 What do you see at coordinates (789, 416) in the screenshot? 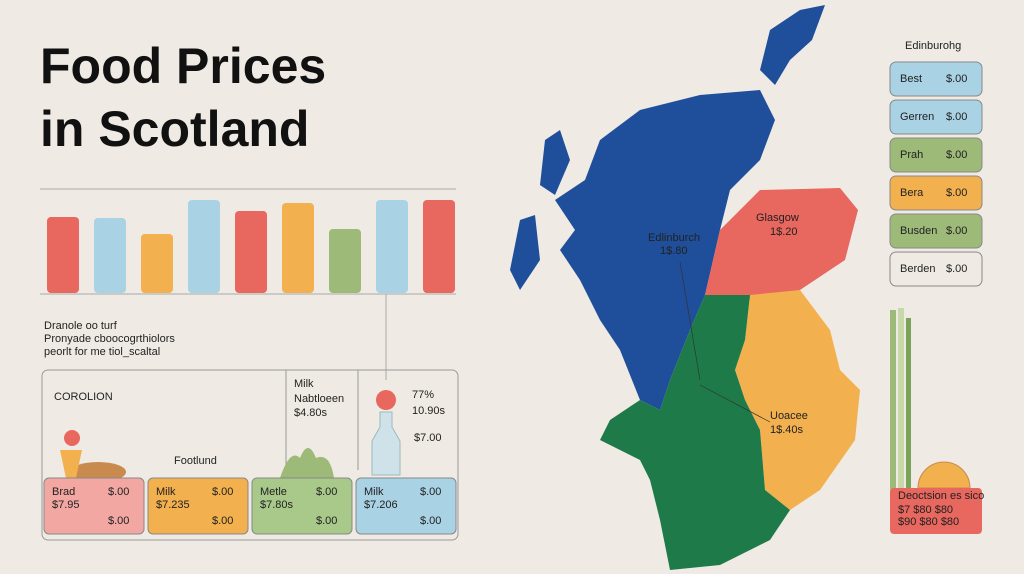
I see `map-label: Uoacee` at bounding box center [789, 416].